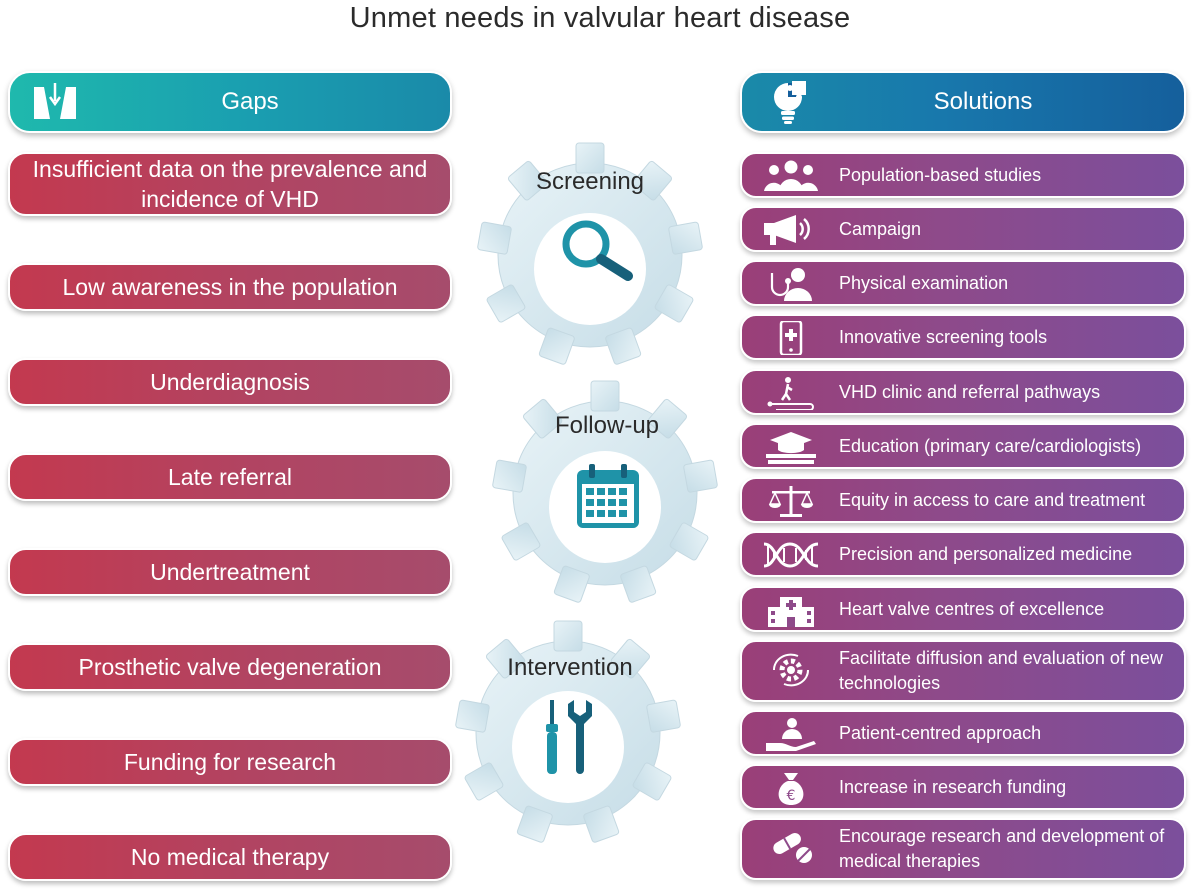  Describe the element at coordinates (963, 229) in the screenshot. I see `solution-item: Campaign` at that location.